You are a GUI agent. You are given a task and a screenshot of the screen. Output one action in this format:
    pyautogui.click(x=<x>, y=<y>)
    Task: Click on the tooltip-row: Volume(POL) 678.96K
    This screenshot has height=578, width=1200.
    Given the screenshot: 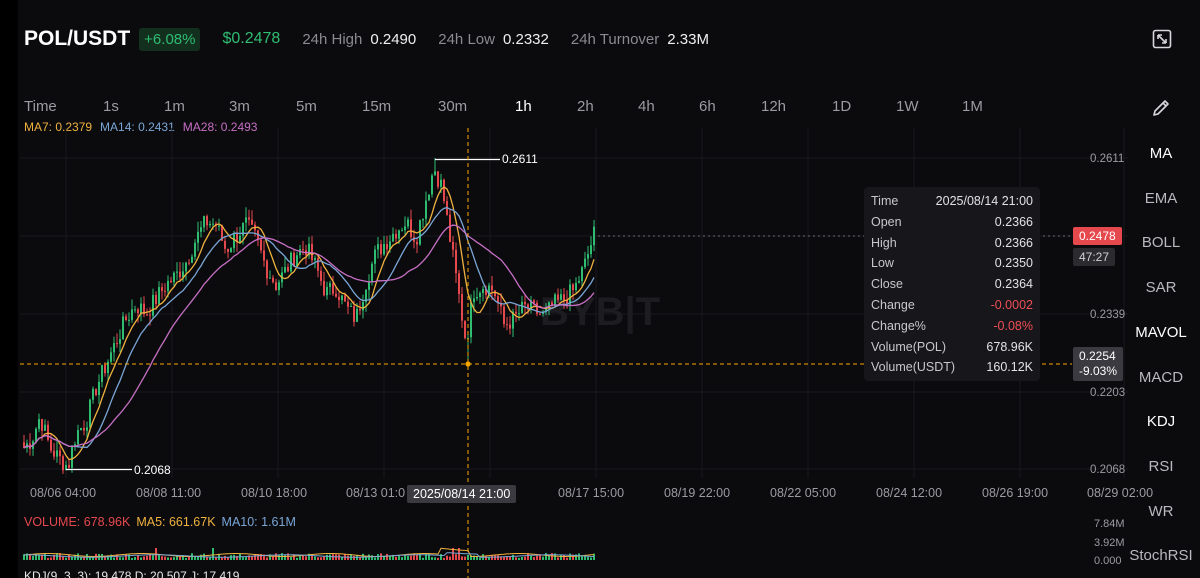 What is the action you would take?
    pyautogui.click(x=952, y=347)
    